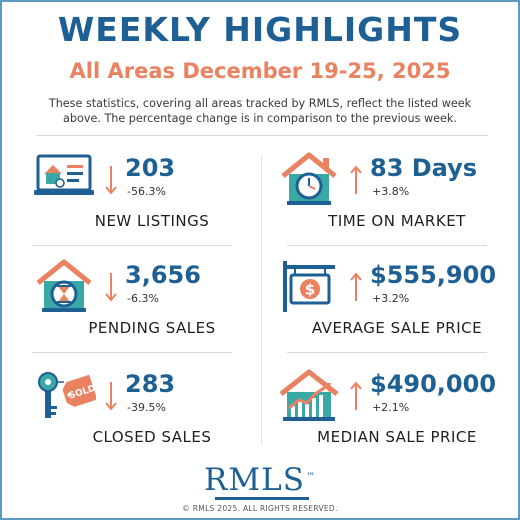 This screenshot has width=520, height=520. What do you see at coordinates (152, 328) in the screenshot?
I see `stat-label: PENDING SALES` at bounding box center [152, 328].